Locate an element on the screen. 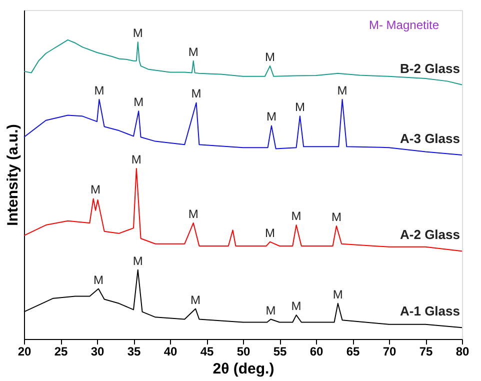 The image size is (481, 381). x-tick-label: 65 is located at coordinates (353, 351).